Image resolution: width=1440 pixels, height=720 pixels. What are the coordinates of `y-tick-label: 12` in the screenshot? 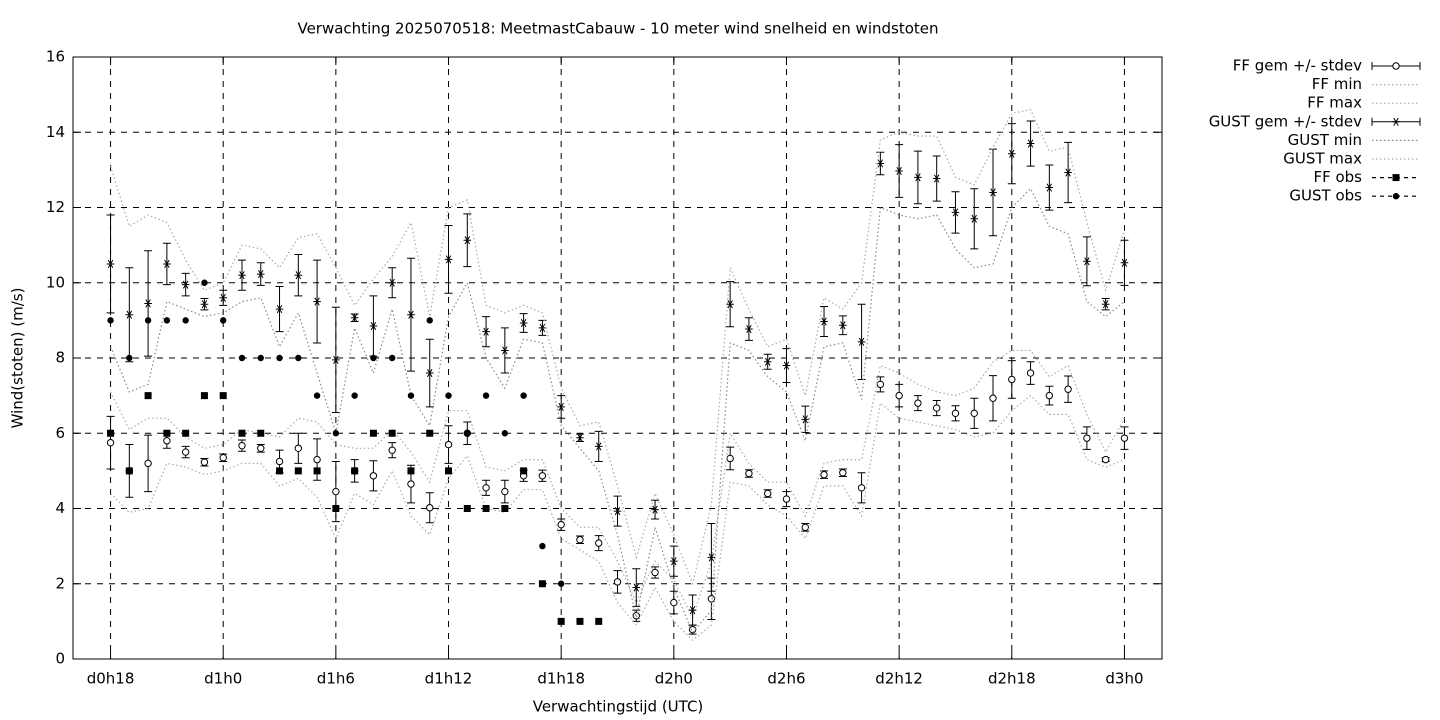 It's located at (55, 207).